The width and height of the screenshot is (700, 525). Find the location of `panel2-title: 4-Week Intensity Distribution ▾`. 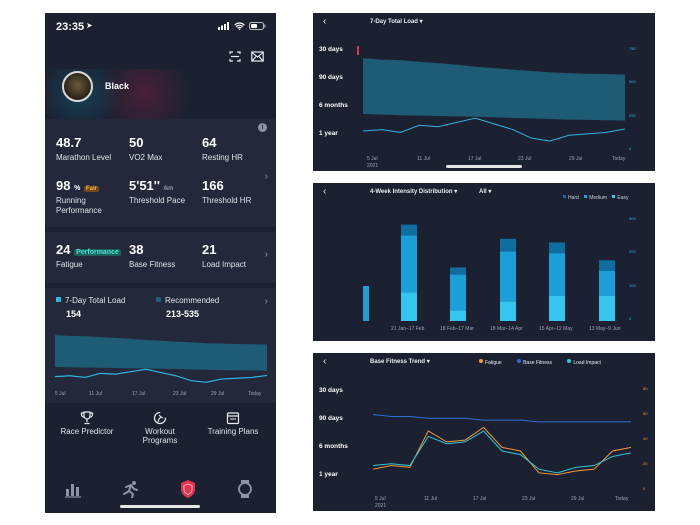

panel2-title: 4-Week Intensity Distribution ▾ is located at coordinates (414, 192).